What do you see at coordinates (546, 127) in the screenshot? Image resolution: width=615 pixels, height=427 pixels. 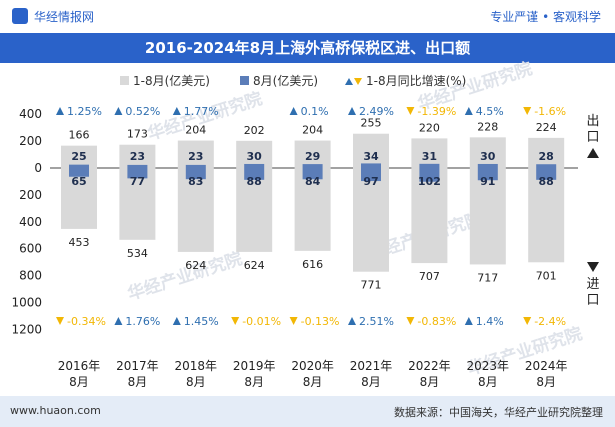 I see `export-ytd-label: 224` at bounding box center [546, 127].